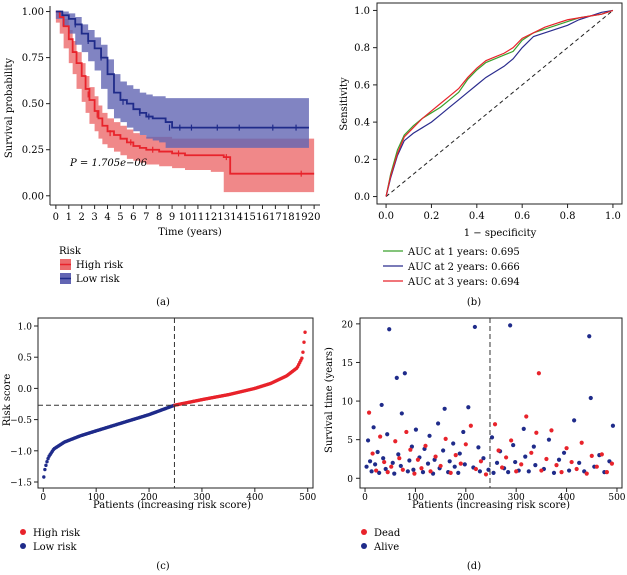 The width and height of the screenshot is (627, 575). Describe the element at coordinates (616, 498) in the screenshot. I see `surv-x-tick-label: 500` at that location.